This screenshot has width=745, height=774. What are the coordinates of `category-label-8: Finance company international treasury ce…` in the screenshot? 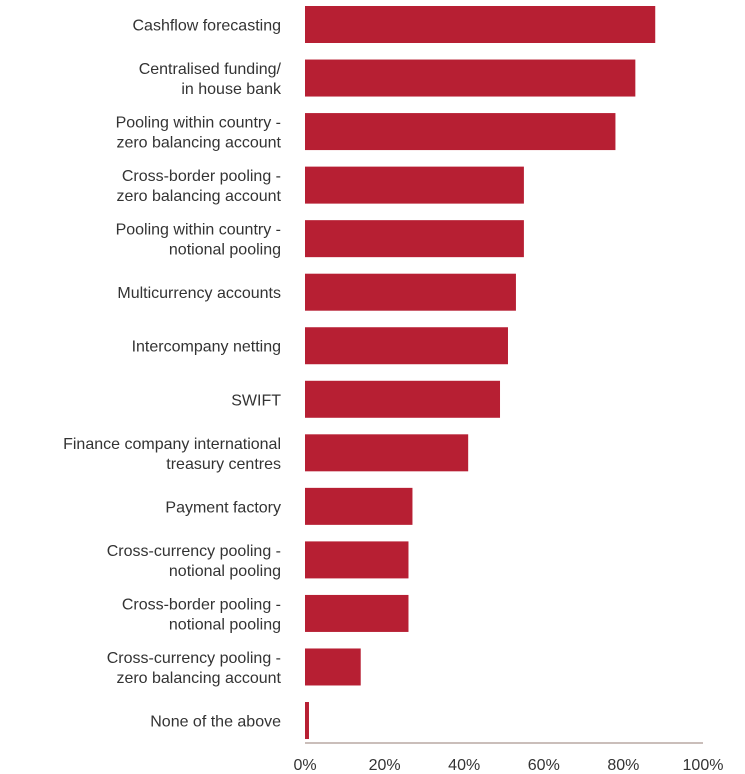 It's located at (172, 454).